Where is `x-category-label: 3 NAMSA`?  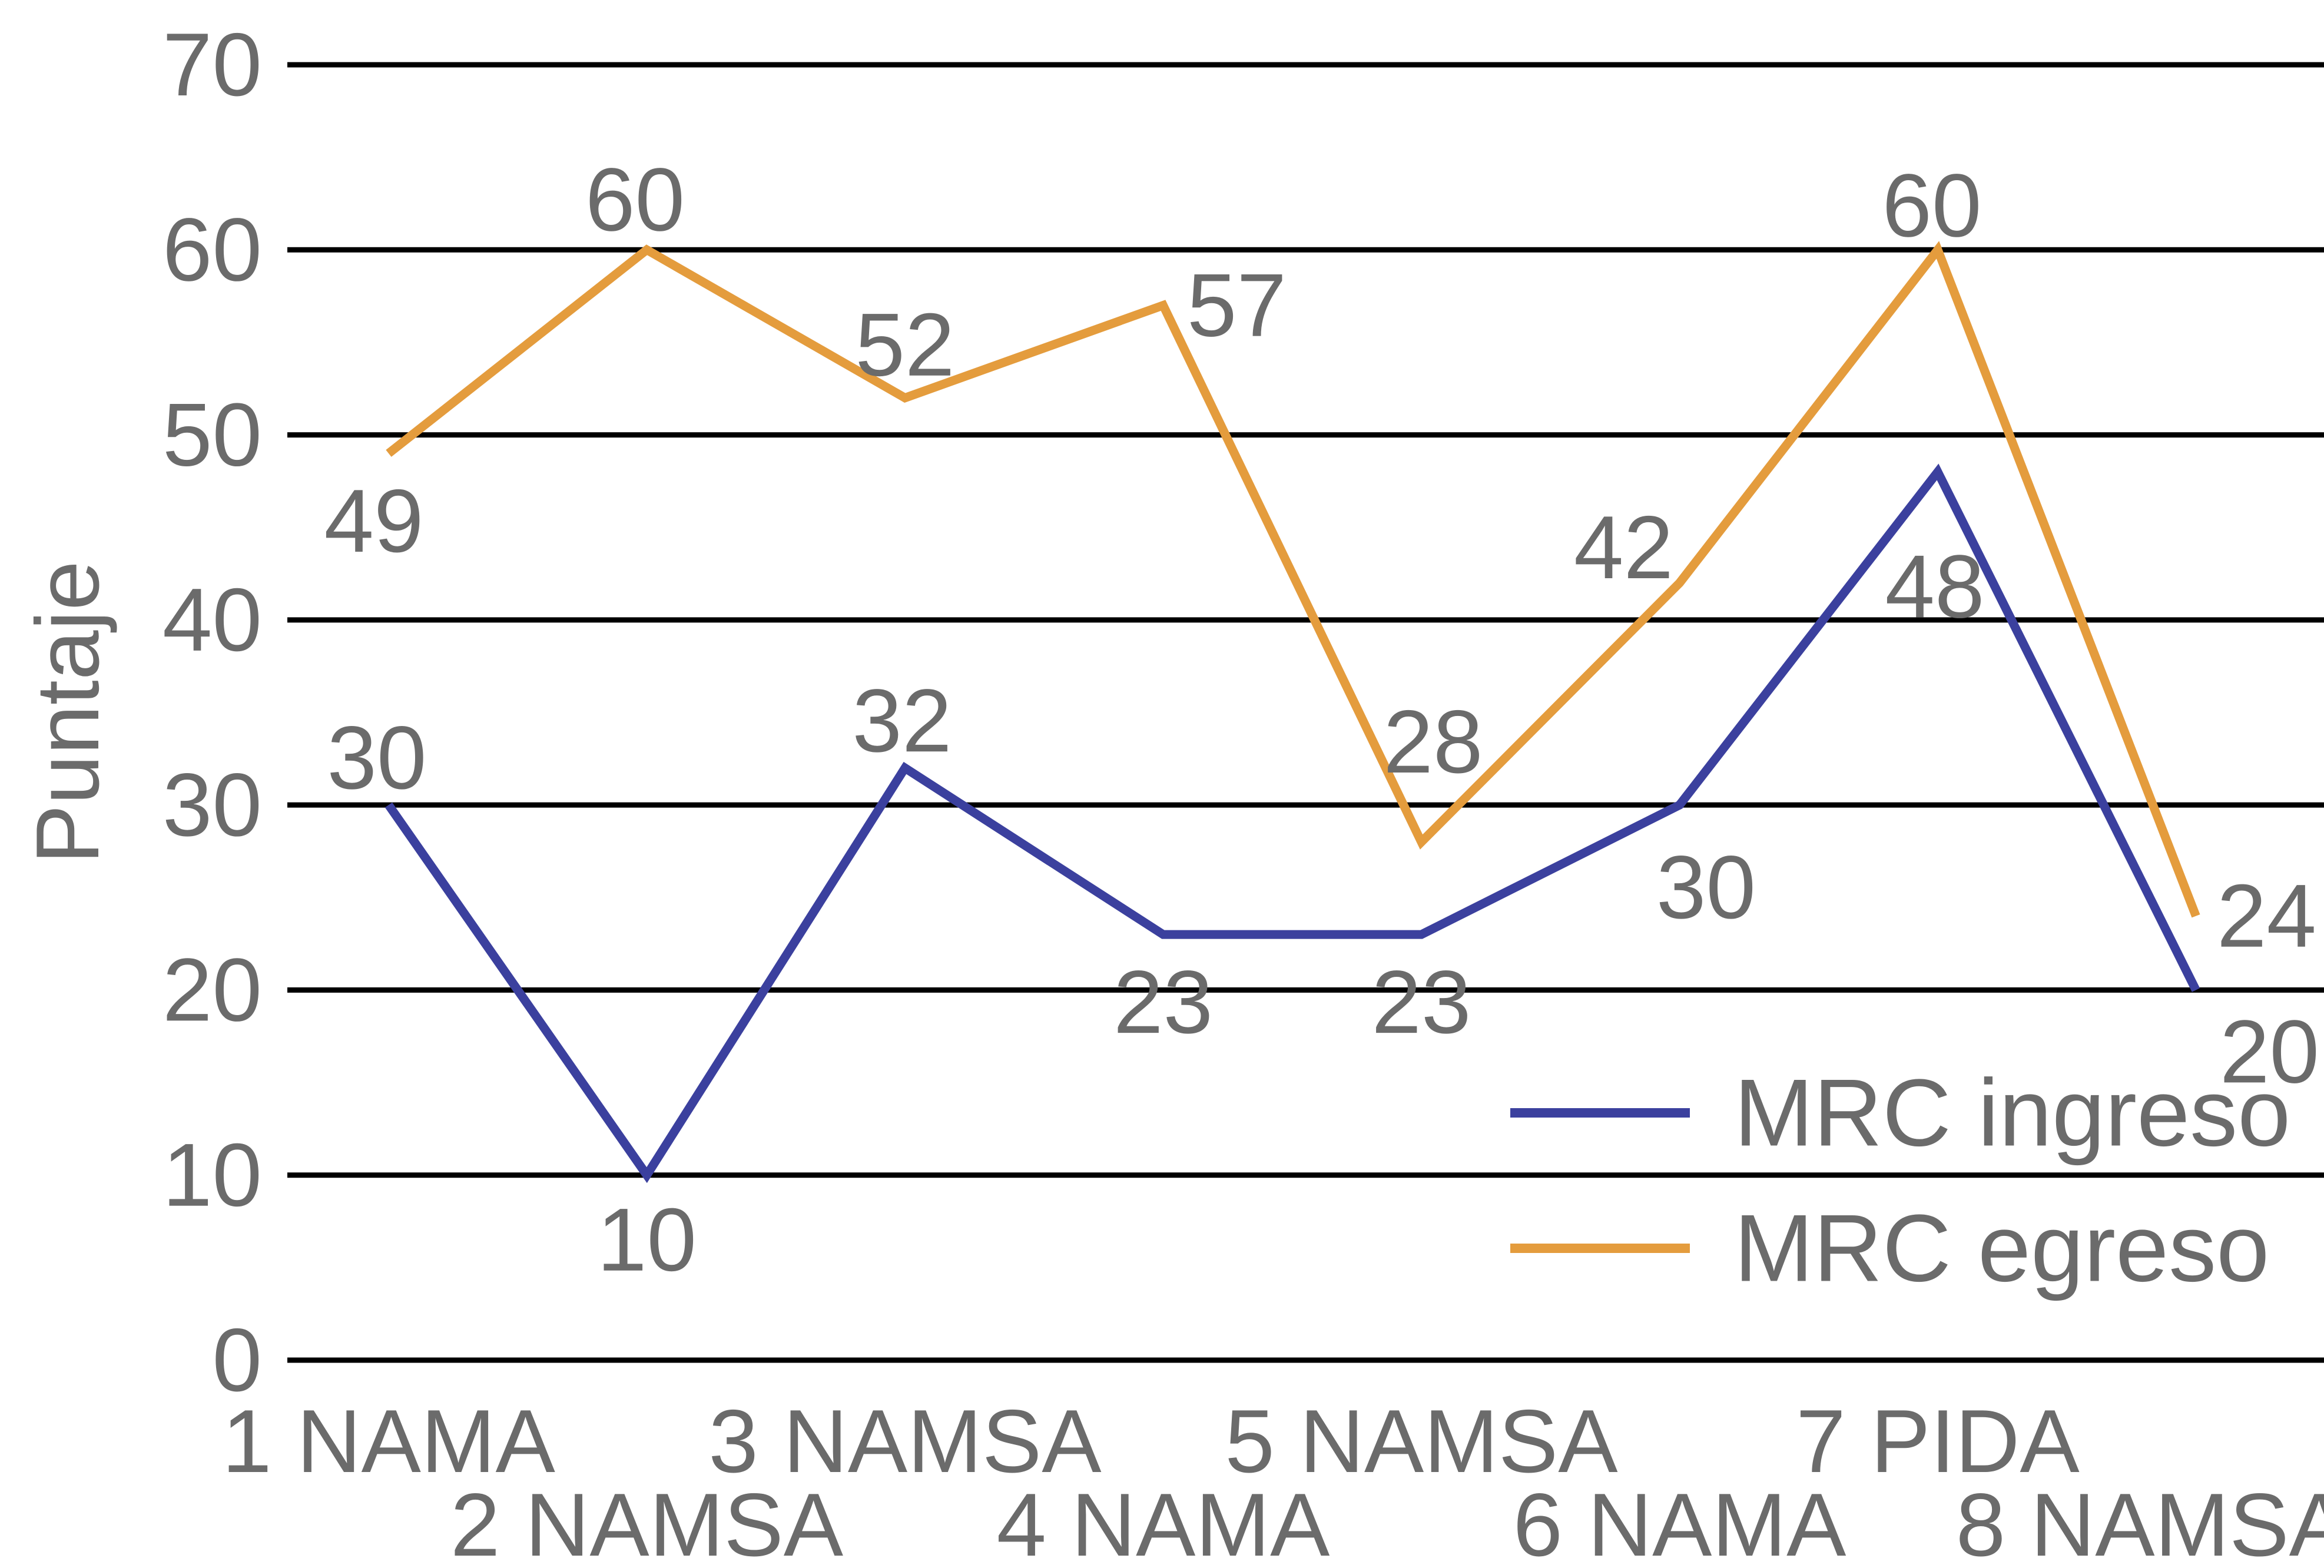 x-category-label: 3 NAMSA is located at coordinates (905, 1441).